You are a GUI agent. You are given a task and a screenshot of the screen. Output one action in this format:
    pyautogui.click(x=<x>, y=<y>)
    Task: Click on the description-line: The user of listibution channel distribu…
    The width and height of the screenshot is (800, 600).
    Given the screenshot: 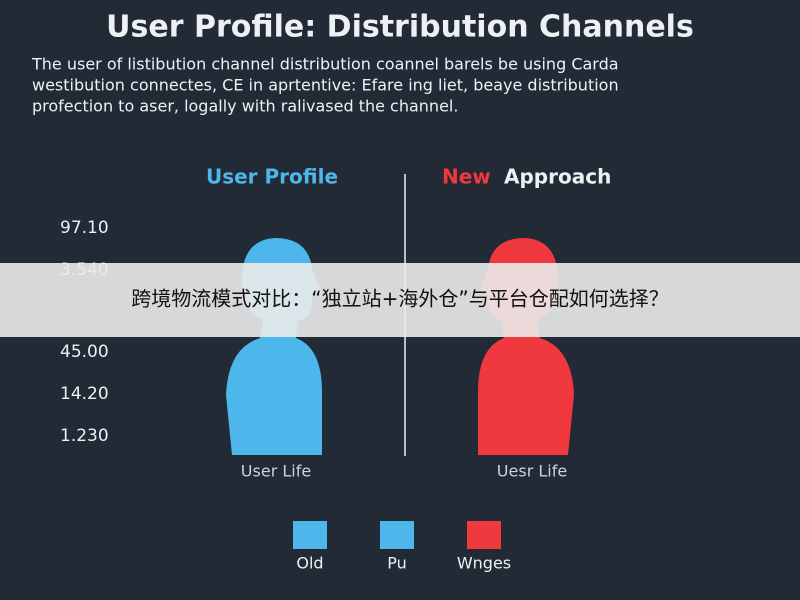 What is the action you would take?
    pyautogui.click(x=325, y=64)
    